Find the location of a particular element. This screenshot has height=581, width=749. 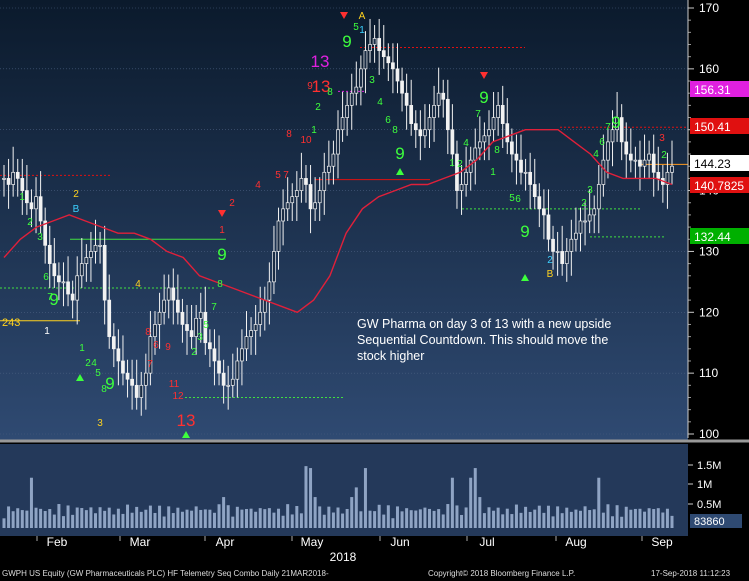

buy-arrow-icon is located at coordinates (400, 171).